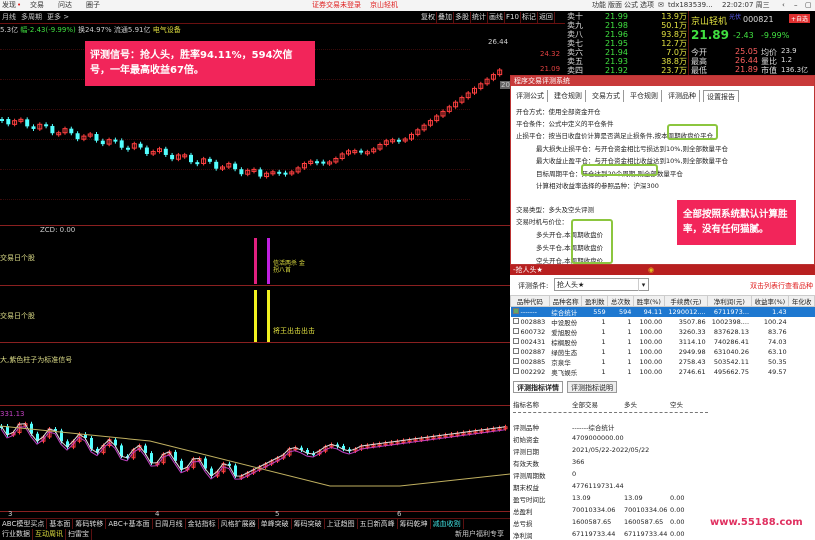  I want to click on bottom-tab: 扫雷宝, so click(79, 534).